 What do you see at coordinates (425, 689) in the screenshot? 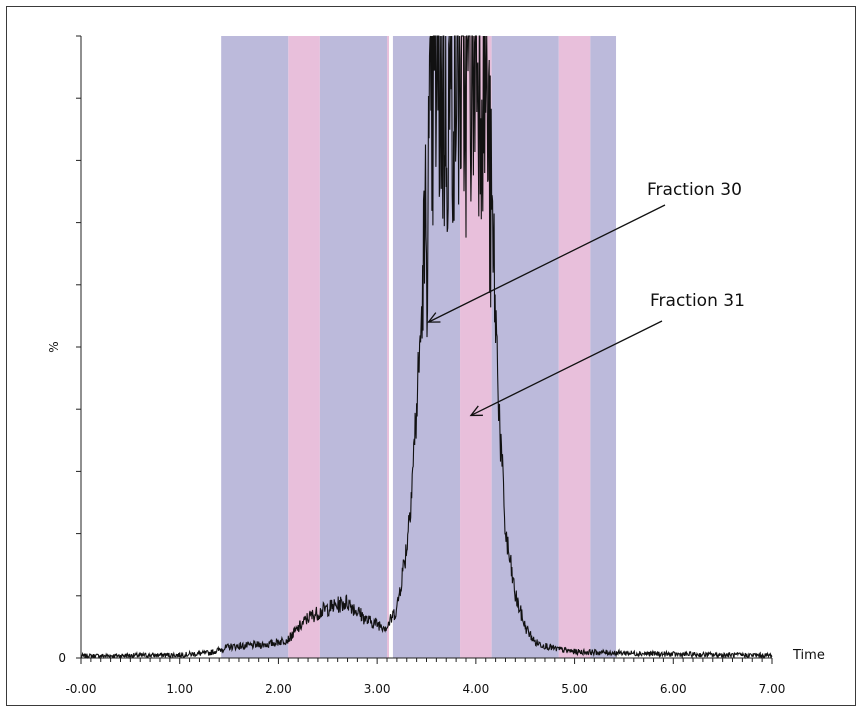
I see `x-tick-labels: -0.00 1.00 2.00 3.00 4.00 5.00 6.00 7.00` at bounding box center [425, 689].